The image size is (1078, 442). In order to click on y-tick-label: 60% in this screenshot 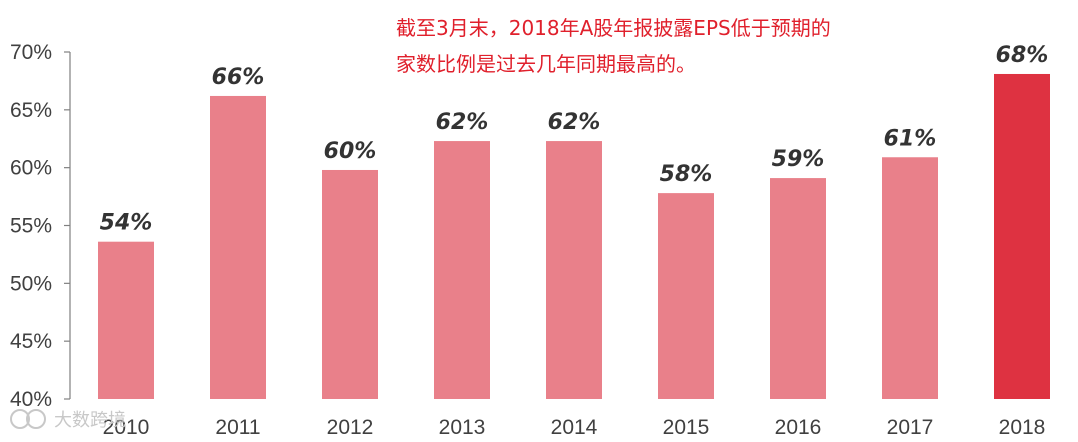, I will do `click(31, 168)`.